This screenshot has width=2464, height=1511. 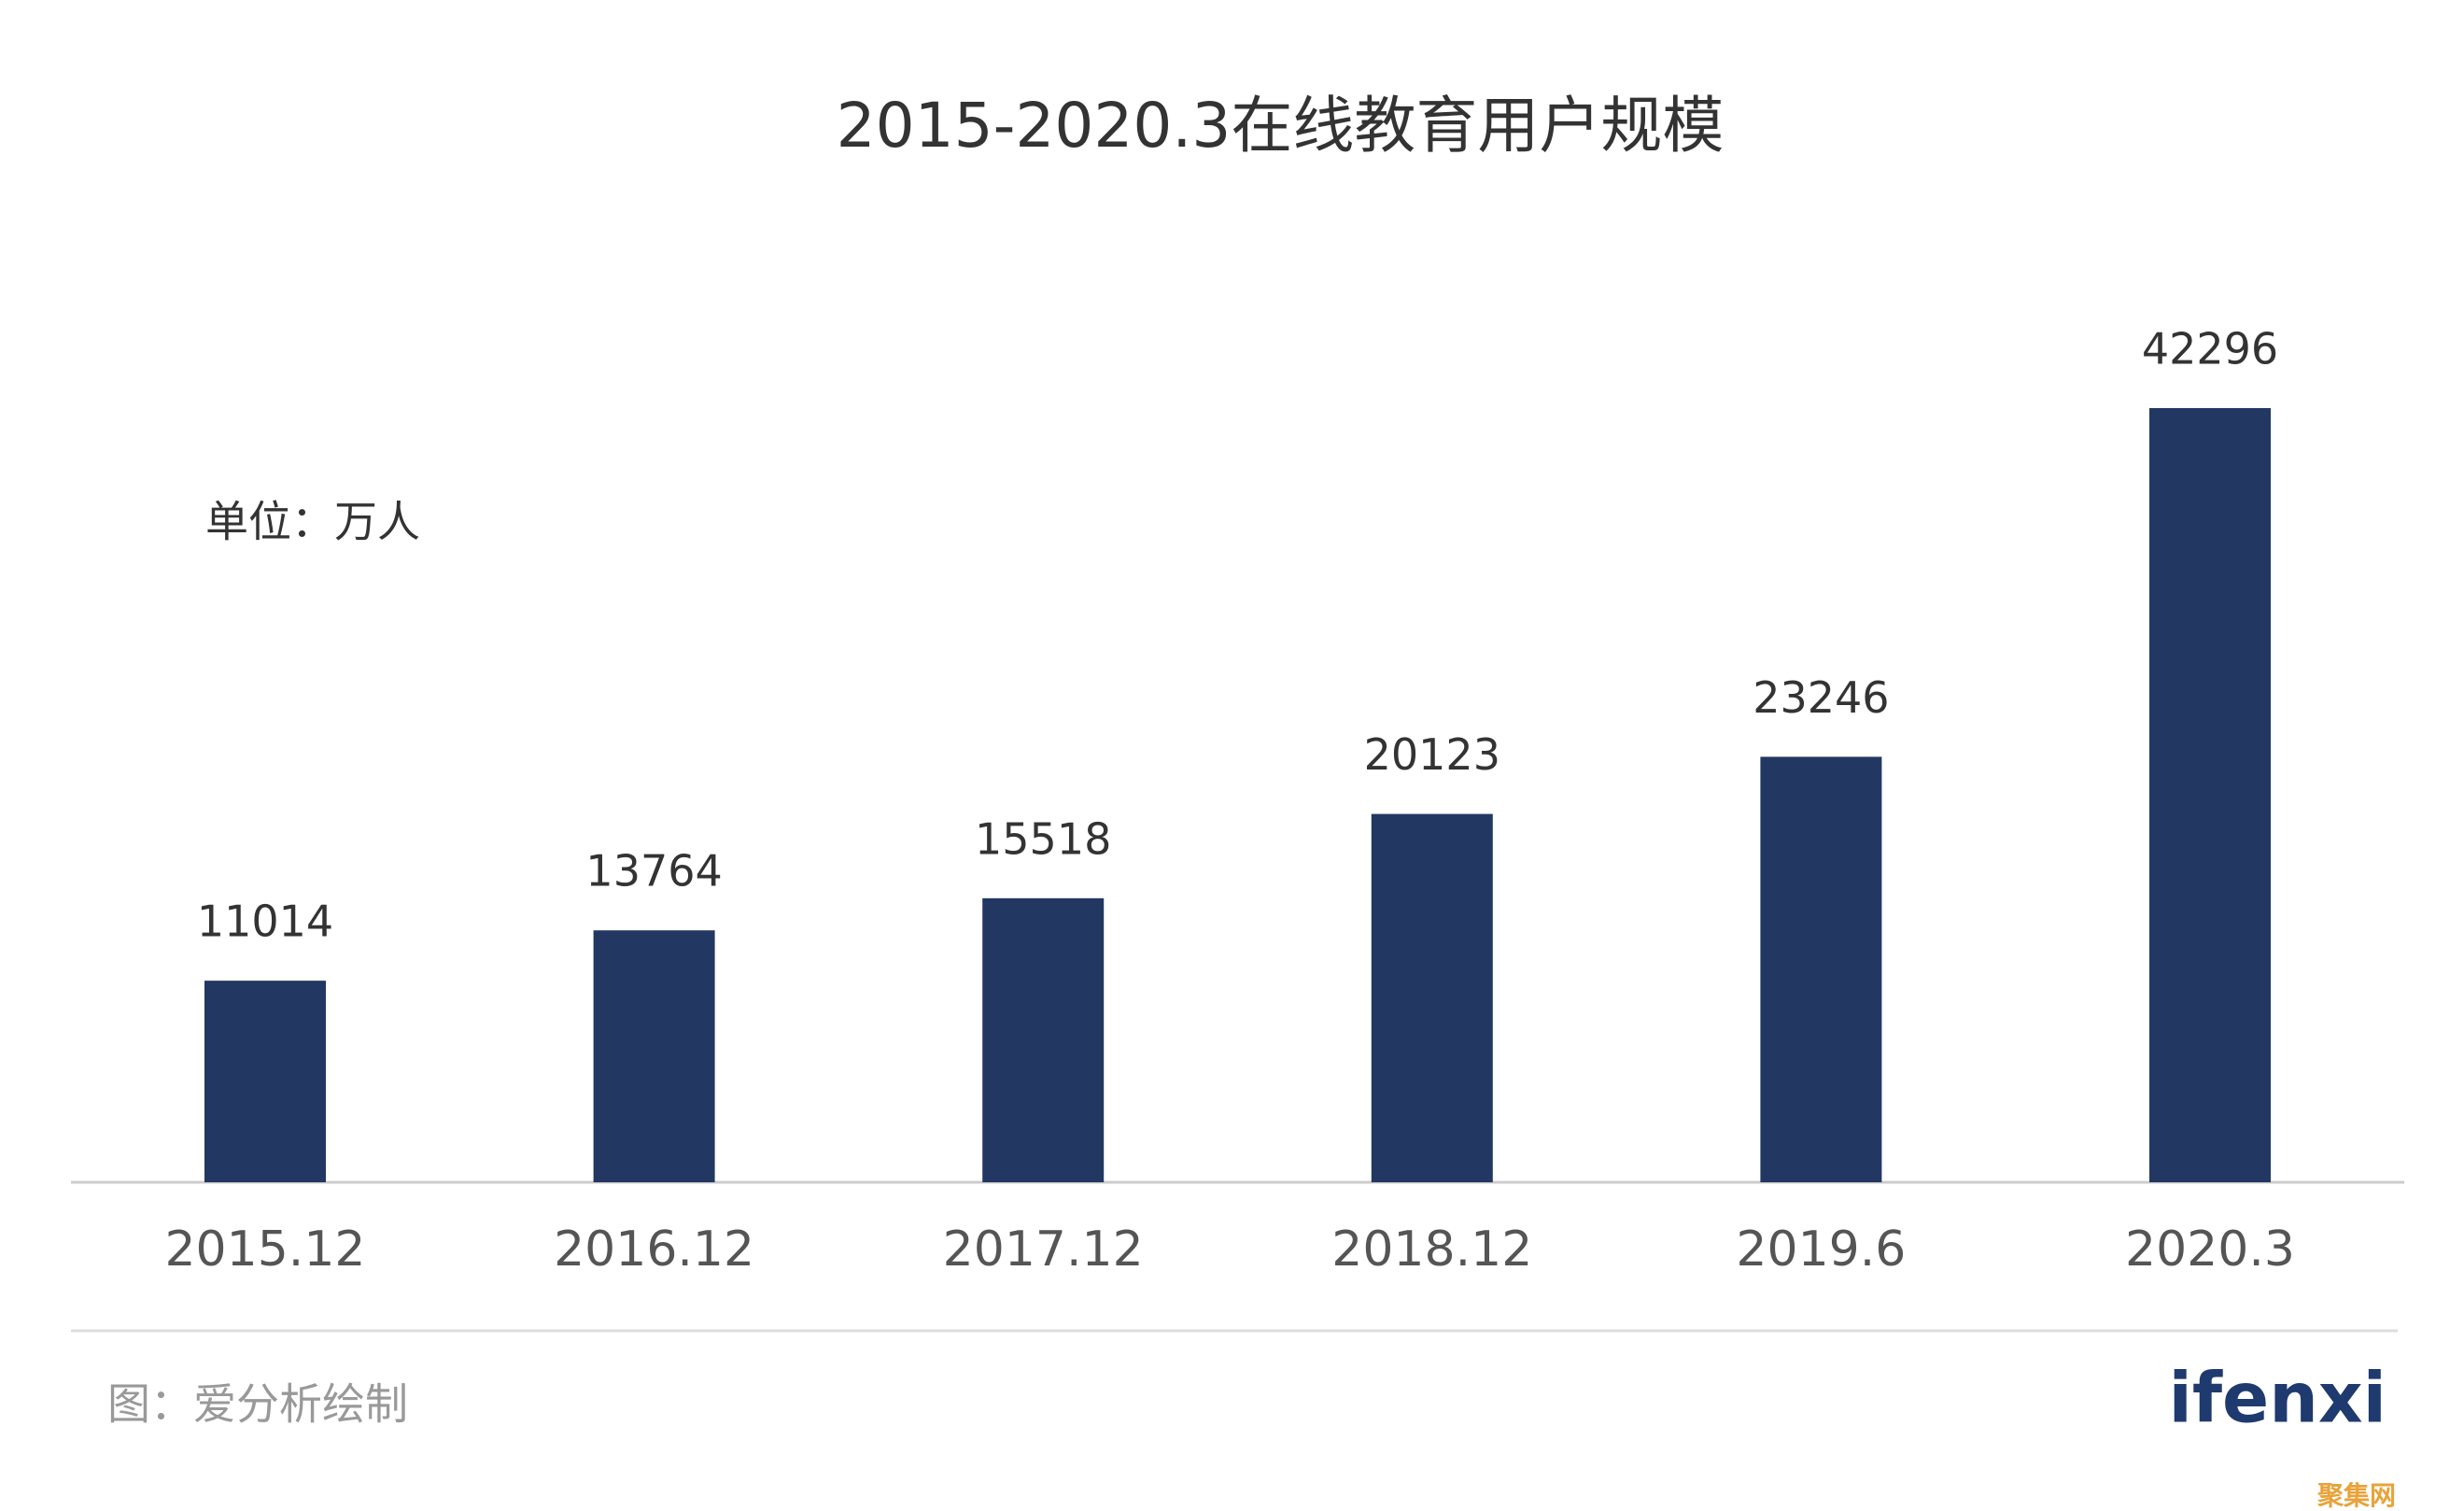 I want to click on value-label: 13764, so click(x=653, y=871).